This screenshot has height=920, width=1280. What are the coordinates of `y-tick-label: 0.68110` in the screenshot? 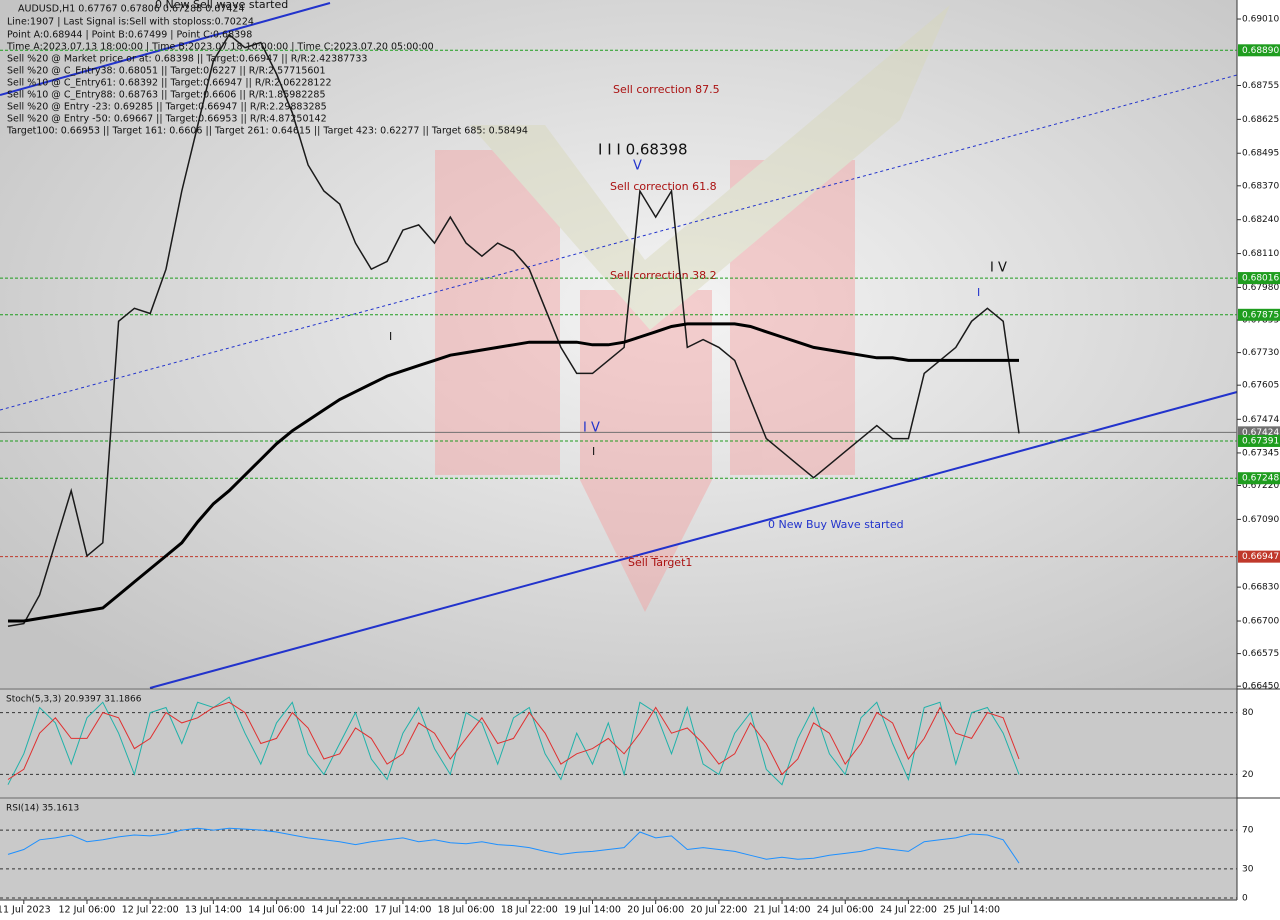 It's located at (1260, 254).